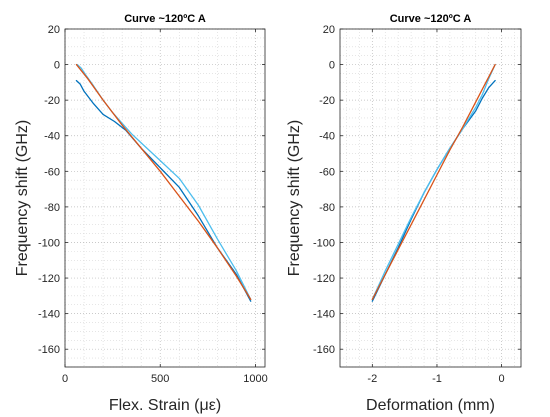 The image size is (550, 417). What do you see at coordinates (294, 198) in the screenshot?
I see `panel-deformation-y-axis-label: Frequency shift (GHz)` at bounding box center [294, 198].